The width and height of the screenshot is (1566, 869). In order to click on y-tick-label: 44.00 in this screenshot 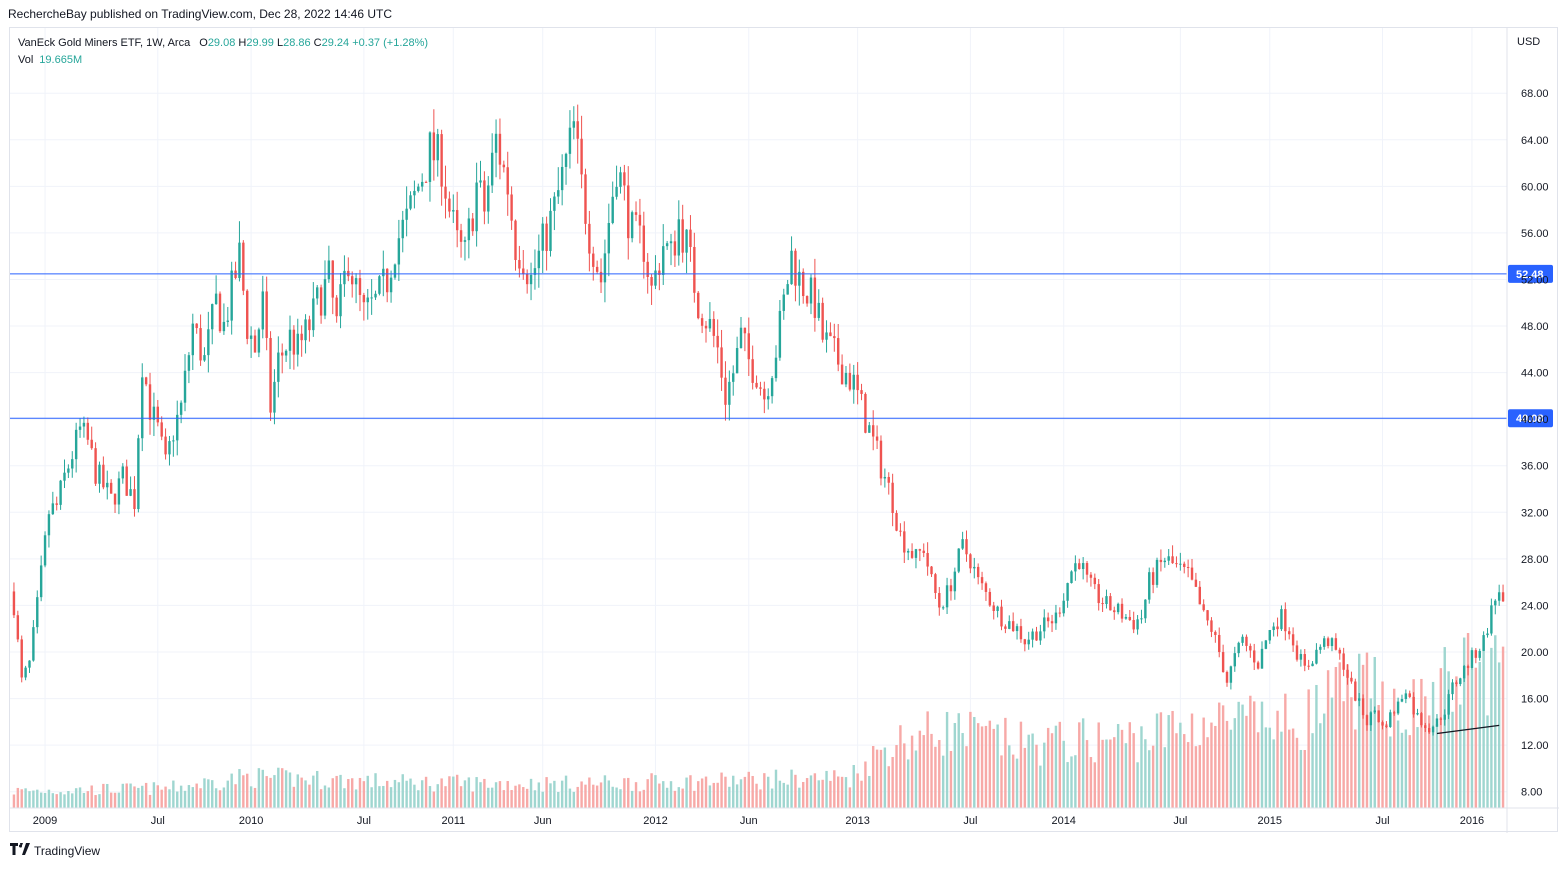, I will do `click(1535, 374)`.